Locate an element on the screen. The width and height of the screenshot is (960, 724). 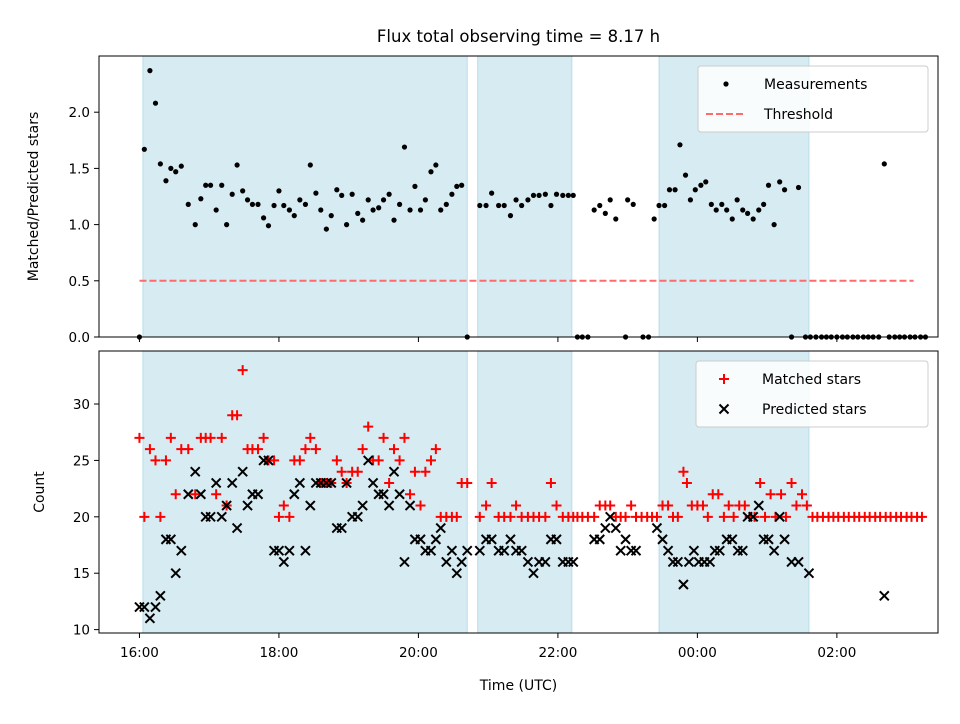
x-tick-label: 18:00 is located at coordinates (278, 653).